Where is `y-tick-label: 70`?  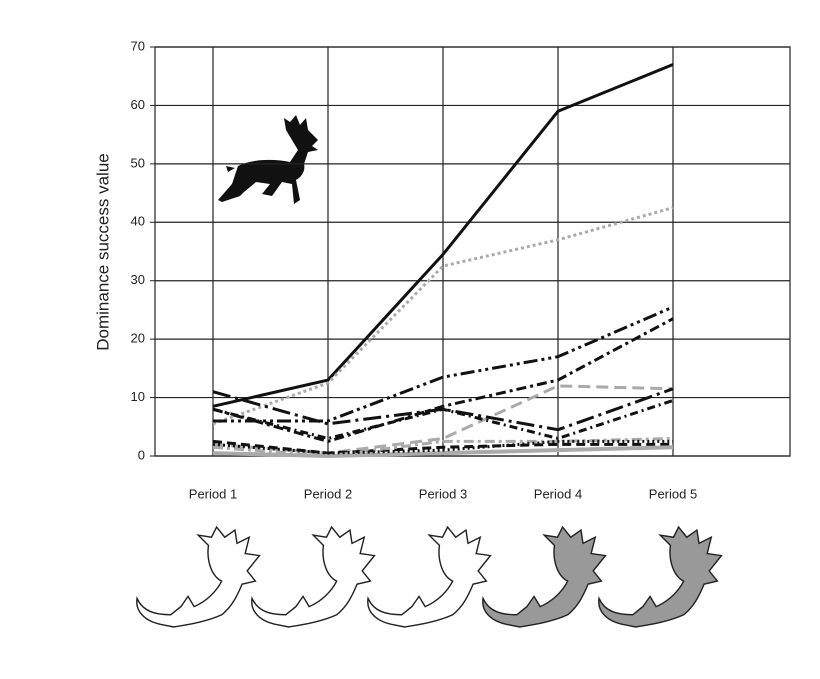
y-tick-label: 70 is located at coordinates (138, 45).